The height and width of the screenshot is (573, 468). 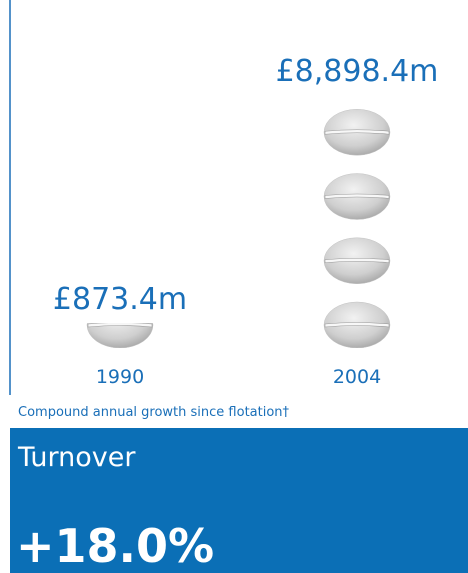 What do you see at coordinates (120, 377) in the screenshot?
I see `category-label: 1990` at bounding box center [120, 377].